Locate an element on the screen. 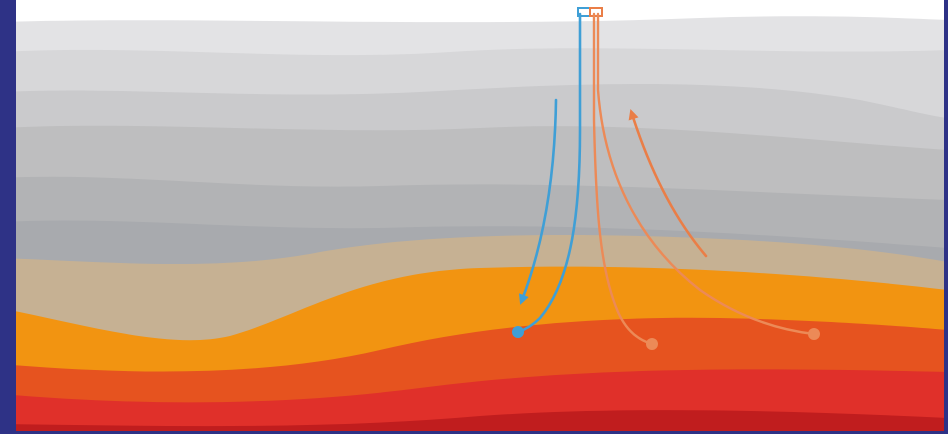 Image resolution: width=948 pixels, height=434 pixels. wellhead is located at coordinates (590, 12).